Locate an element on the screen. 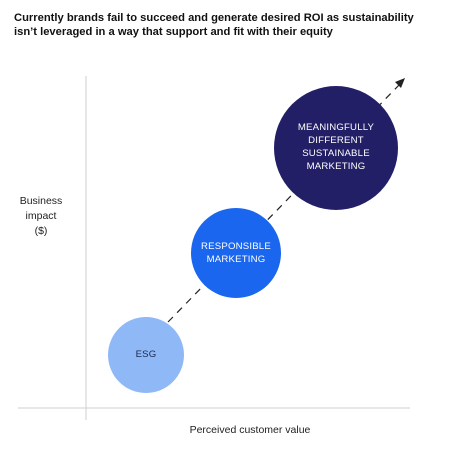 This screenshot has height=457, width=466. y-axis-label-line-3: ($) is located at coordinates (41, 231).